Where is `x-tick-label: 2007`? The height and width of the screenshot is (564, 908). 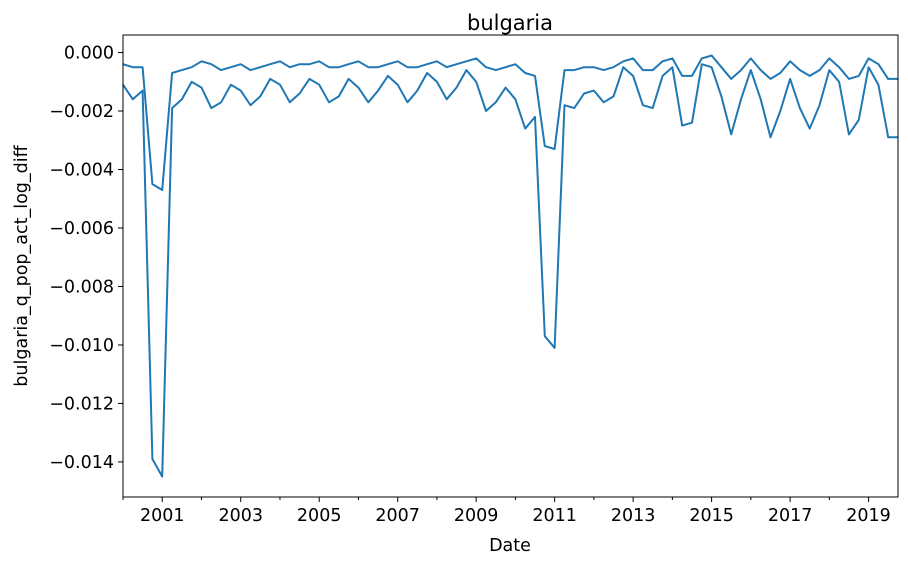
x-tick-label: 2007 is located at coordinates (397, 516).